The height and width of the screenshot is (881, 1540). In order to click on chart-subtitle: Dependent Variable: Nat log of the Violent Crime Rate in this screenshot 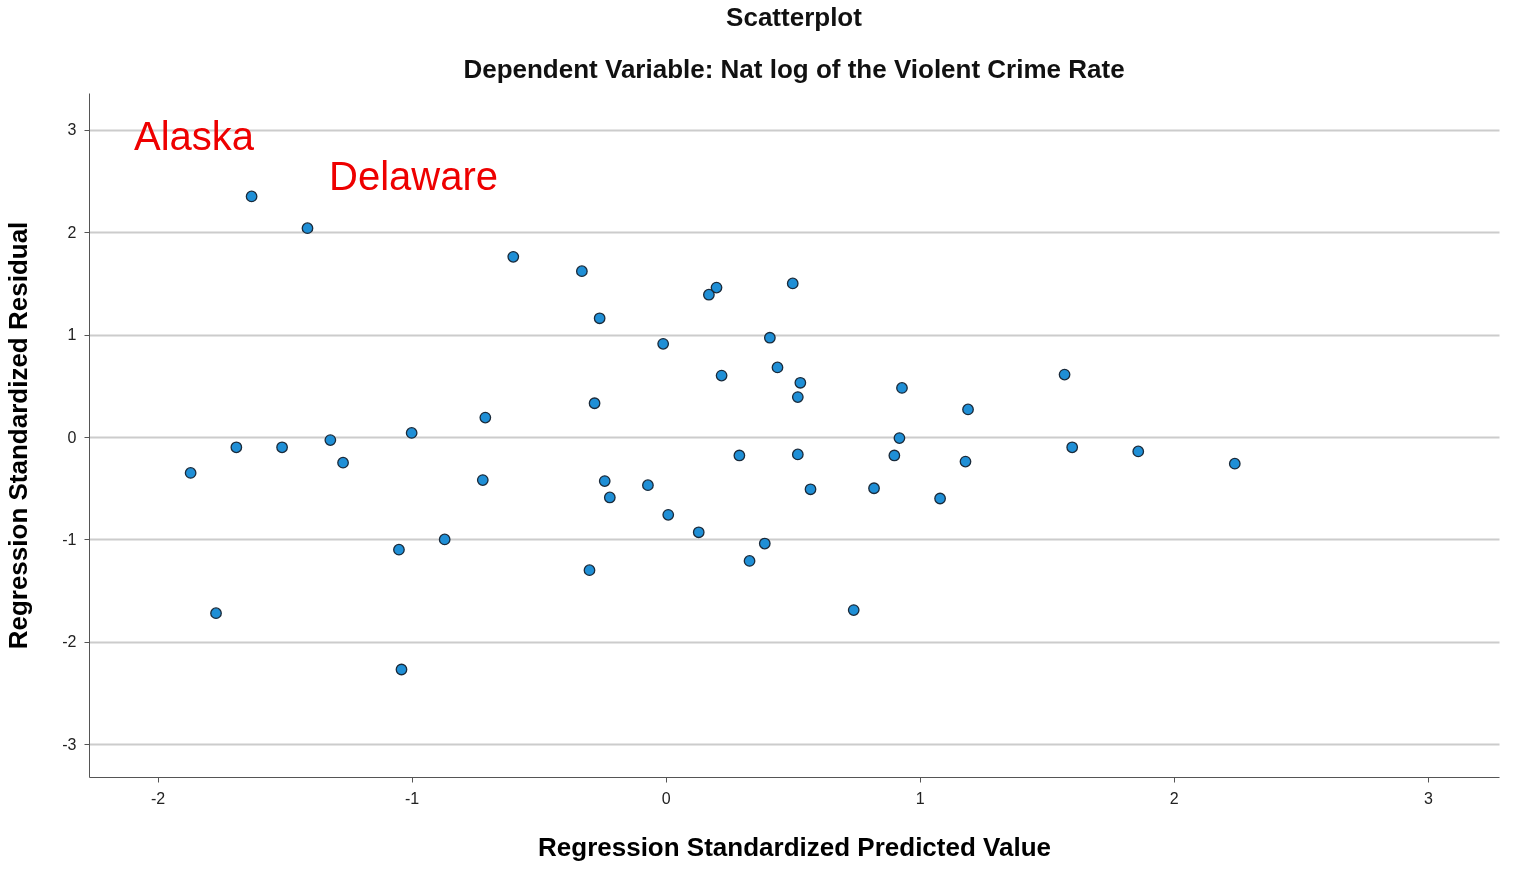, I will do `click(794, 69)`.